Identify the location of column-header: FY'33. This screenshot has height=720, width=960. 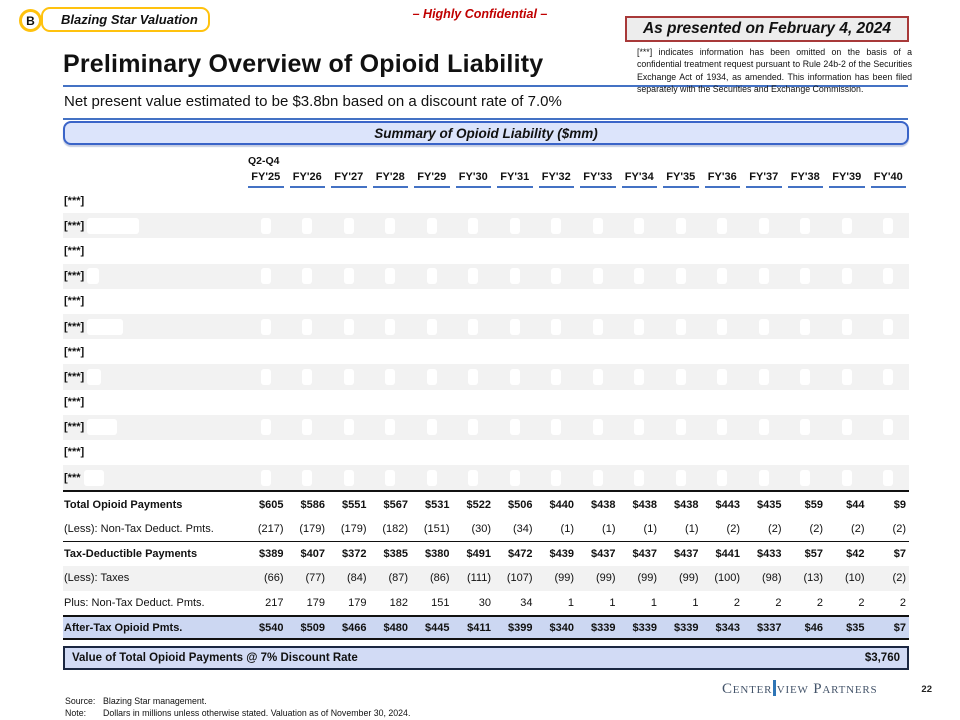
(598, 179).